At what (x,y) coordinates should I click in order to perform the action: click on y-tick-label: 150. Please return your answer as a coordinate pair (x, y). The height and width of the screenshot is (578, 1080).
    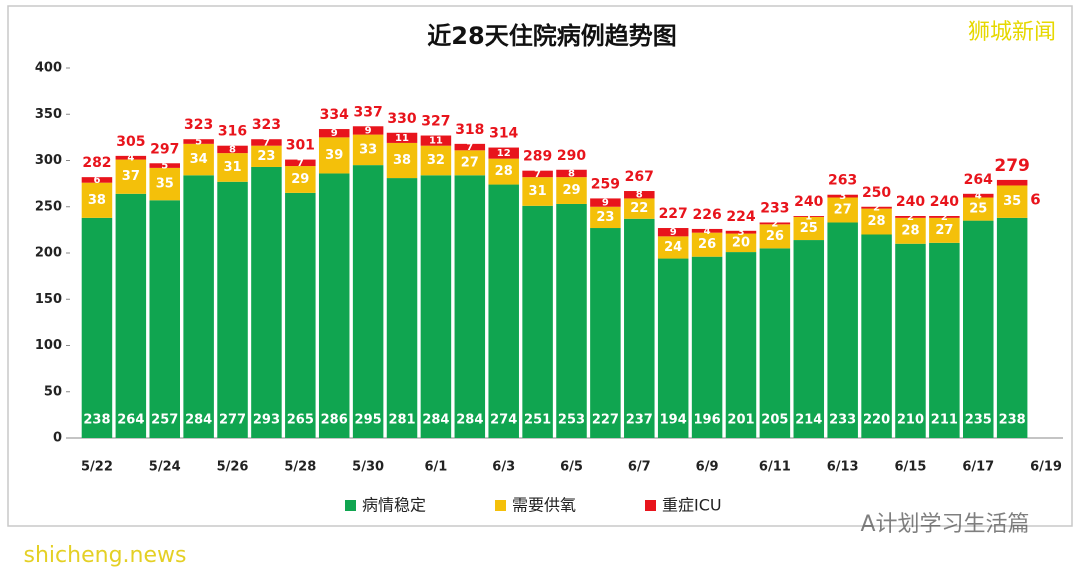
    Looking at the image, I should click on (48, 299).